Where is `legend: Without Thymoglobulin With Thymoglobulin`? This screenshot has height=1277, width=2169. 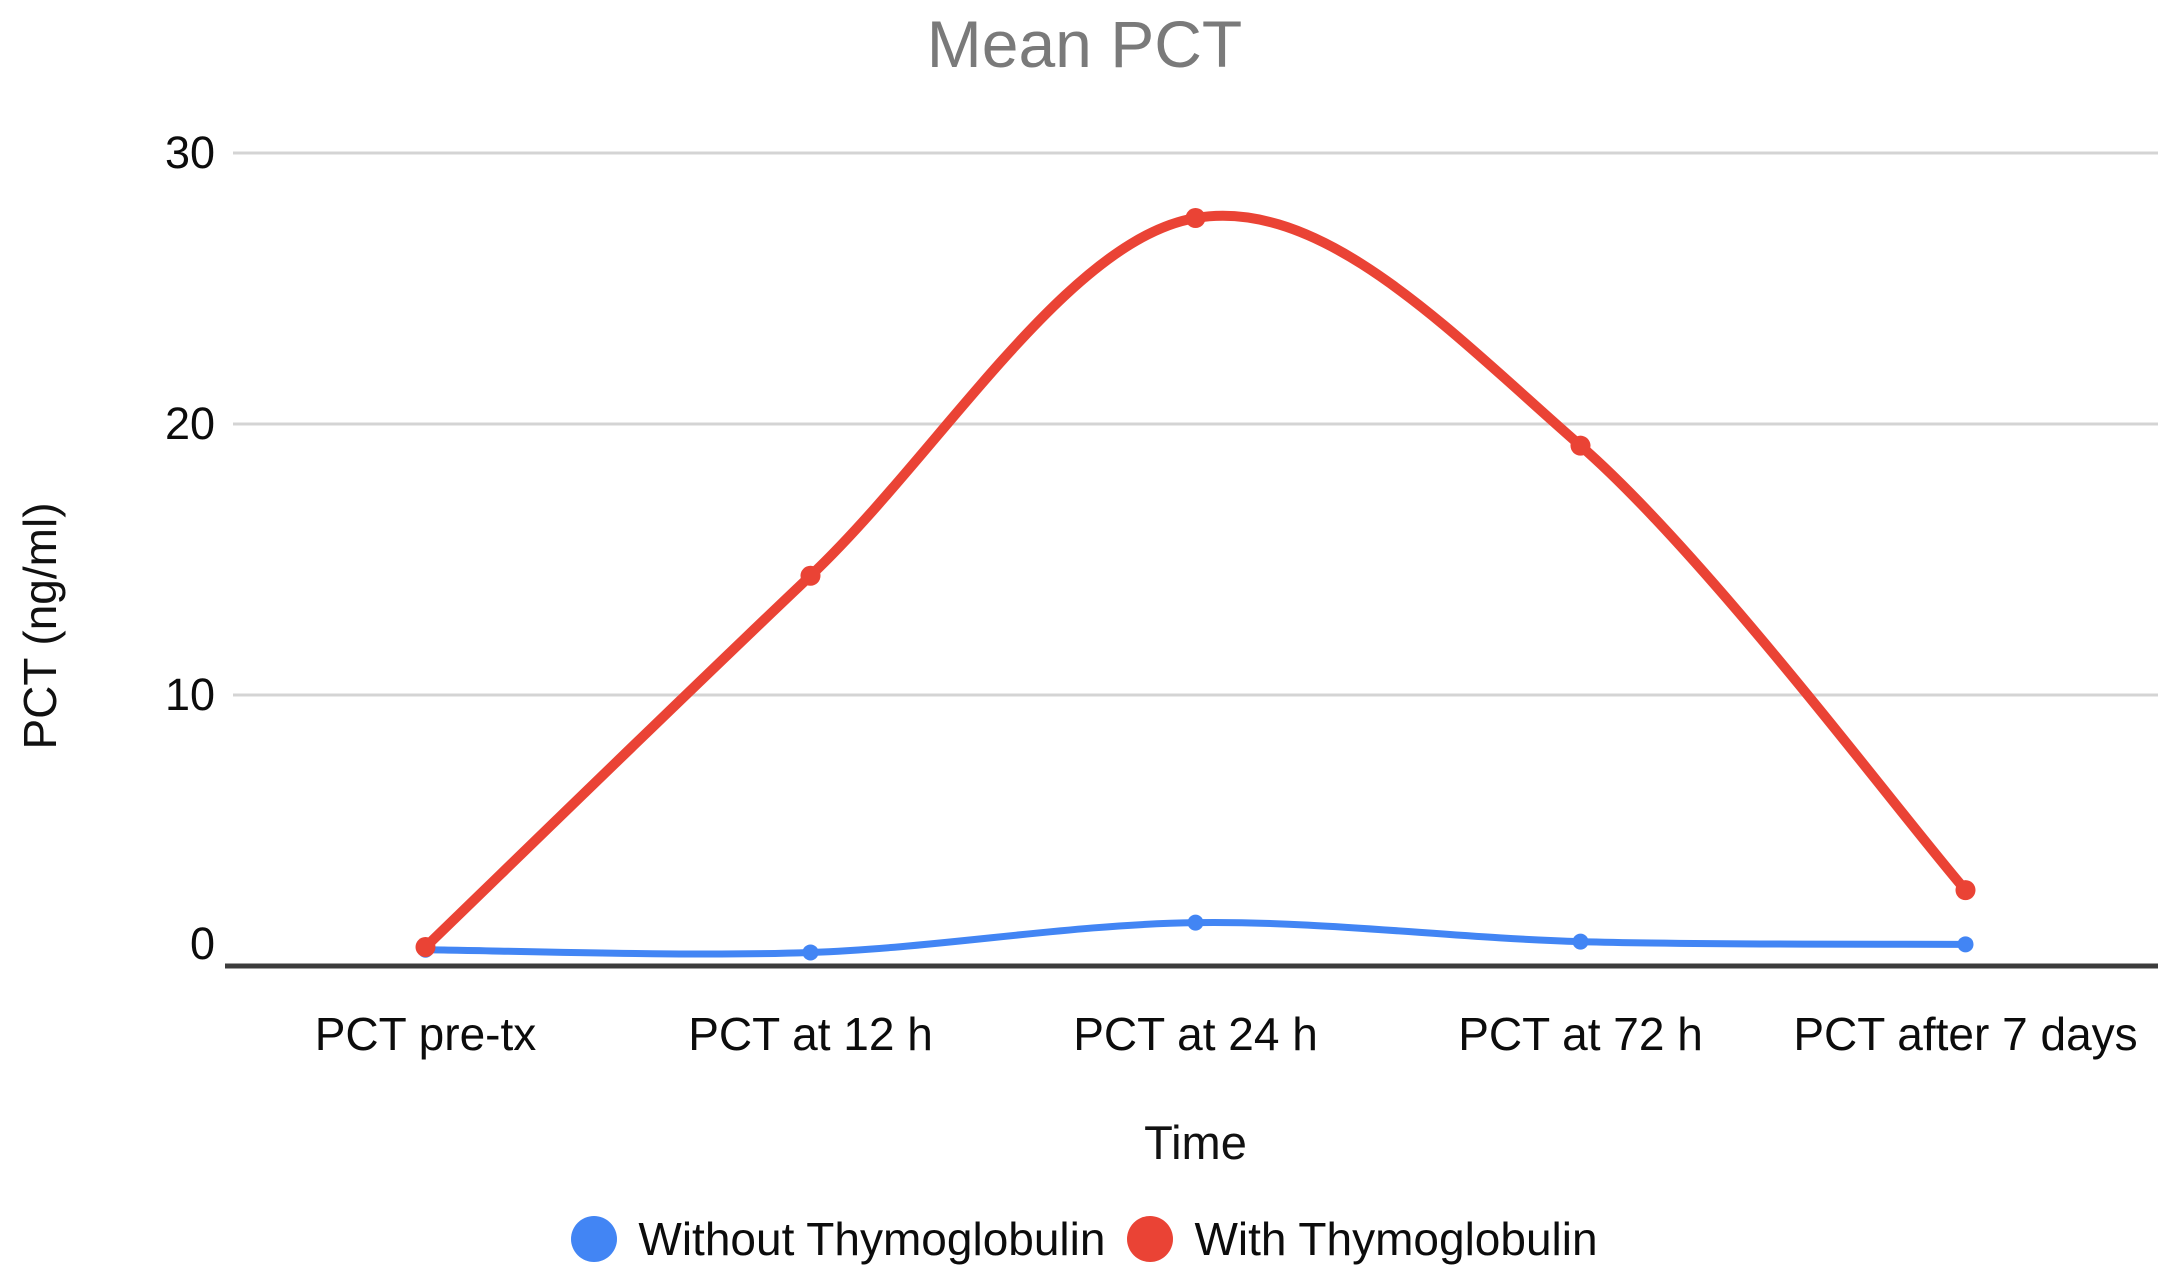
legend: Without Thymoglobulin With Thymoglobulin is located at coordinates (1084, 1239).